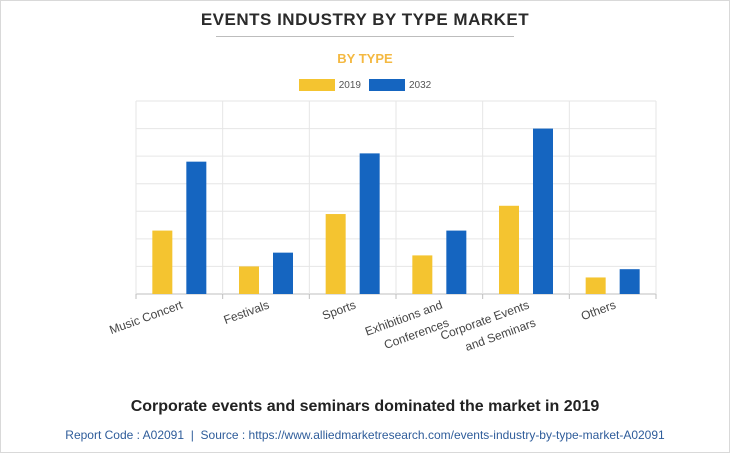  Describe the element at coordinates (420, 85) in the screenshot. I see `legend-label-2032: 2032` at that location.